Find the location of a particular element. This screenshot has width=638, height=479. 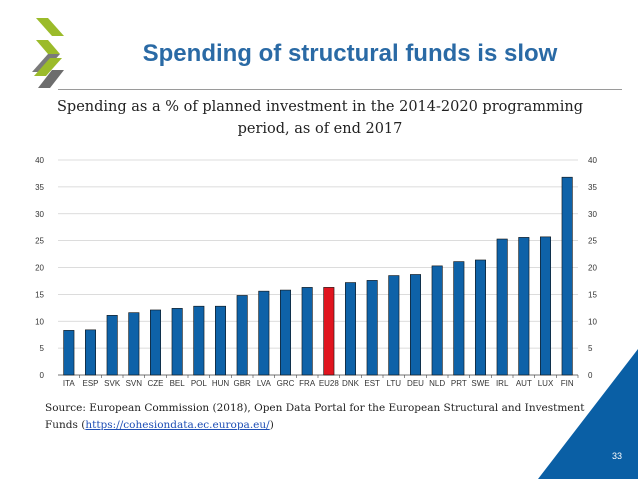

x-tick-label: POL is located at coordinates (199, 383).